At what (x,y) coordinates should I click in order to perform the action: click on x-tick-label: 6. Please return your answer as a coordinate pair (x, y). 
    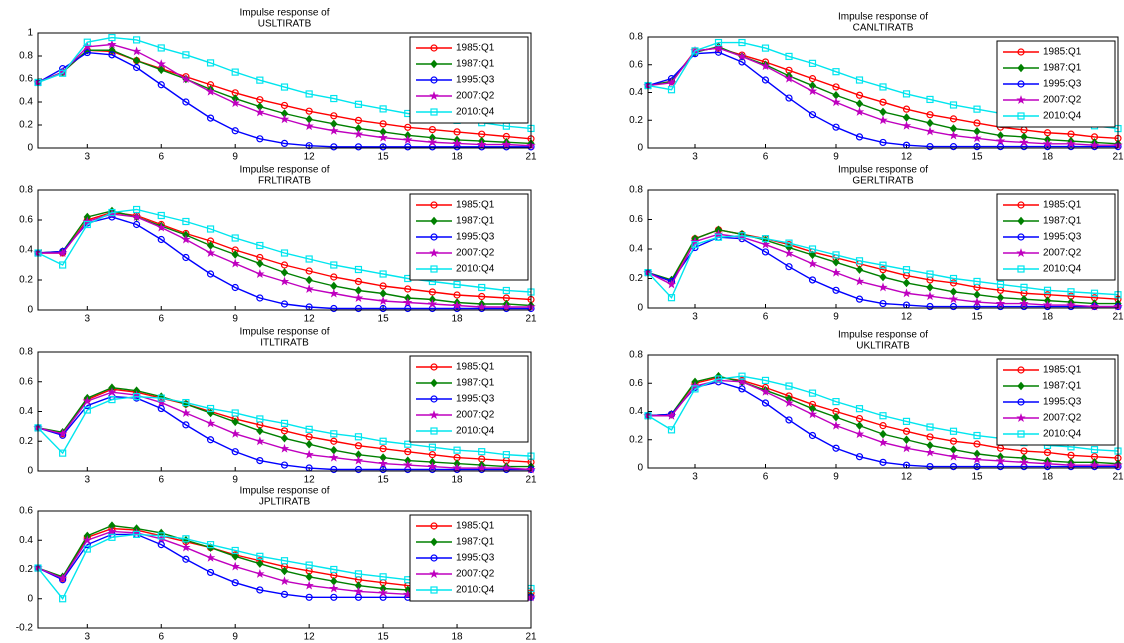
    Looking at the image, I should click on (161, 637).